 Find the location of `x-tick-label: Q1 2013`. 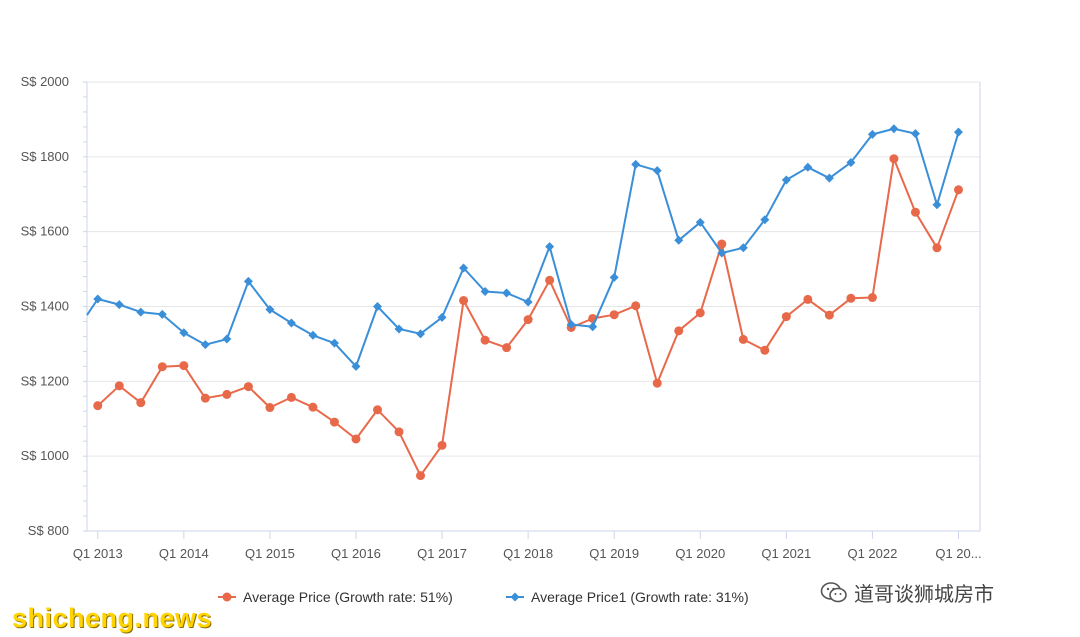

x-tick-label: Q1 2013 is located at coordinates (98, 553).